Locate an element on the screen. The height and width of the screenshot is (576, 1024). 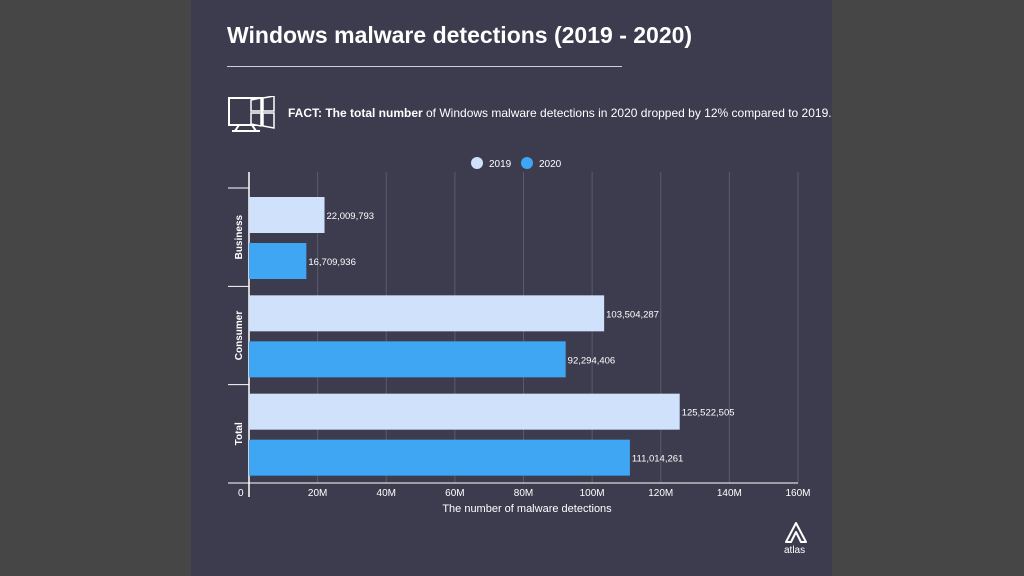
x-tick-label: 140M is located at coordinates (729, 493).